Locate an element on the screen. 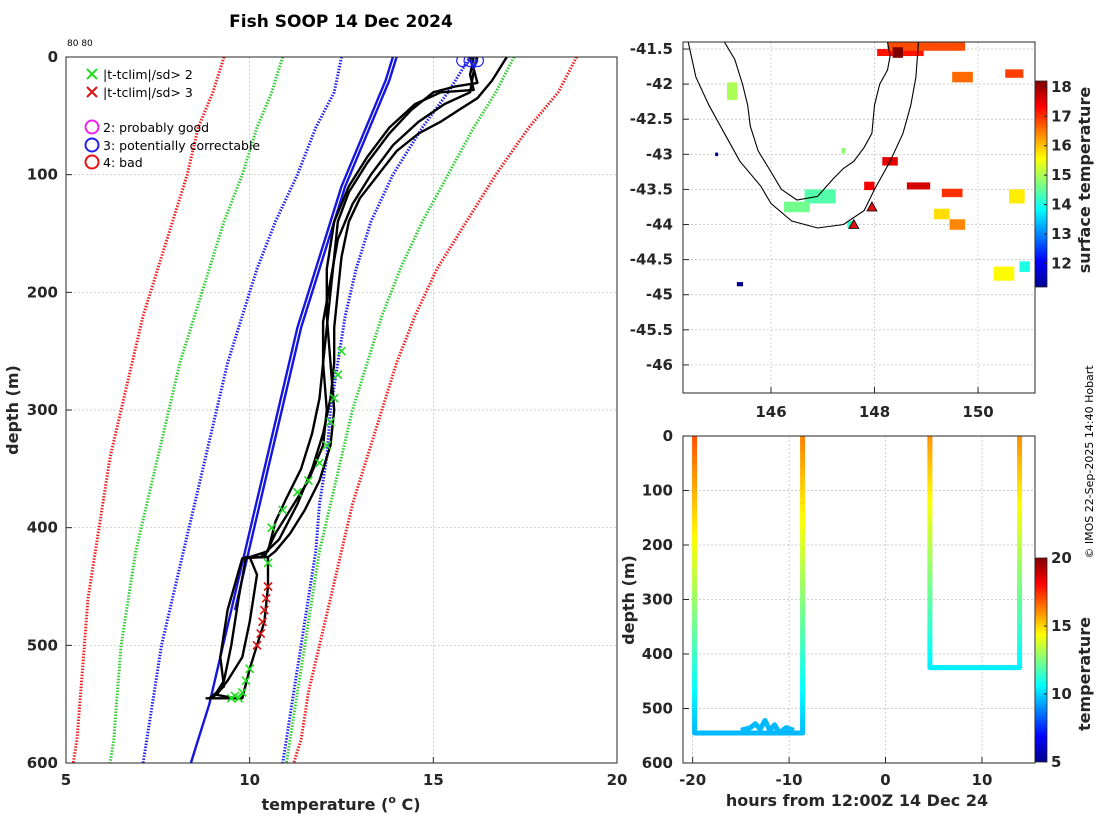 This screenshot has height=820, width=1100. profile-legend-x-marker-b is located at coordinates (92, 74).